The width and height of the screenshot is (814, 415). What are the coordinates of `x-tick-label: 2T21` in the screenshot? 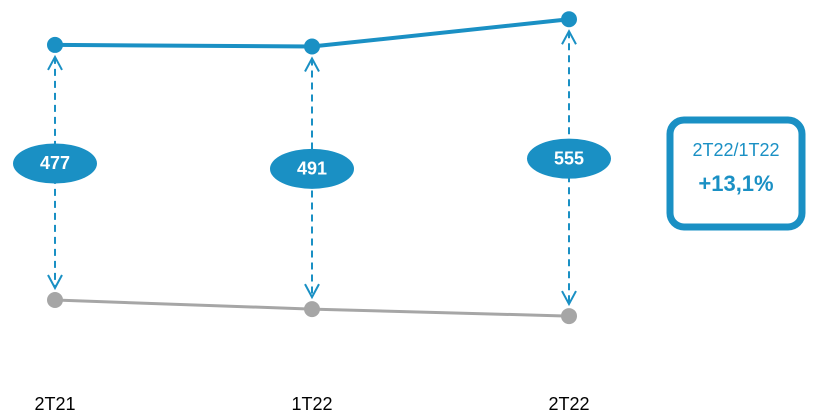 It's located at (54, 404).